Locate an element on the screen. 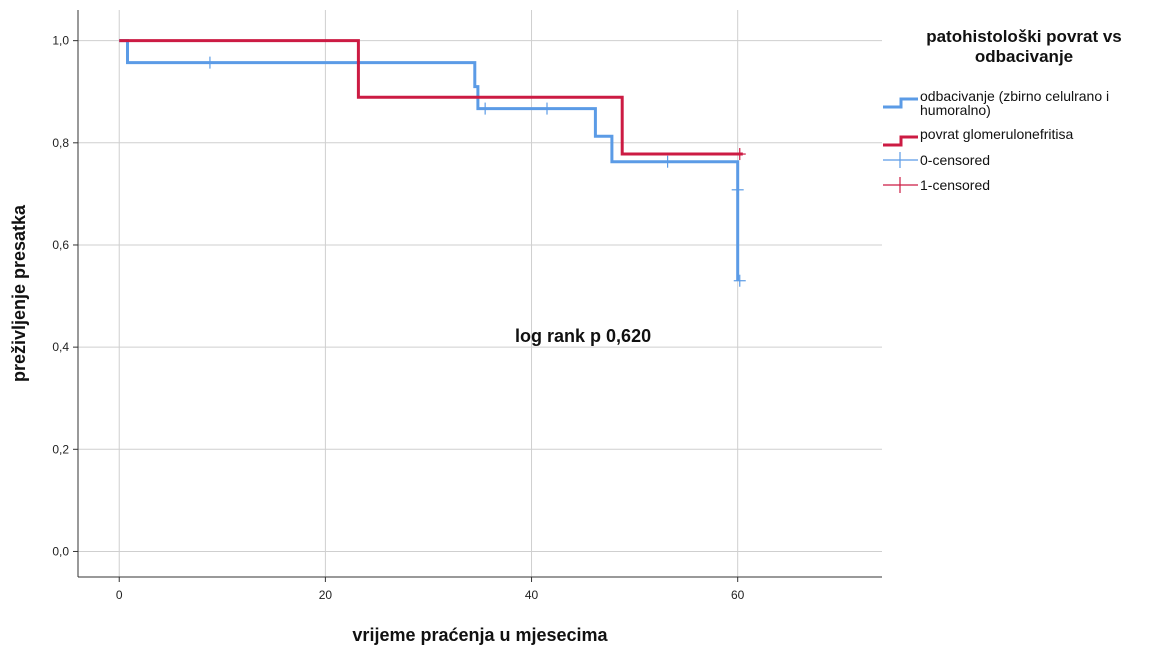 The width and height of the screenshot is (1171, 650). legend-entry-2: povrat glomerulonefritisa is located at coordinates (978, 136).